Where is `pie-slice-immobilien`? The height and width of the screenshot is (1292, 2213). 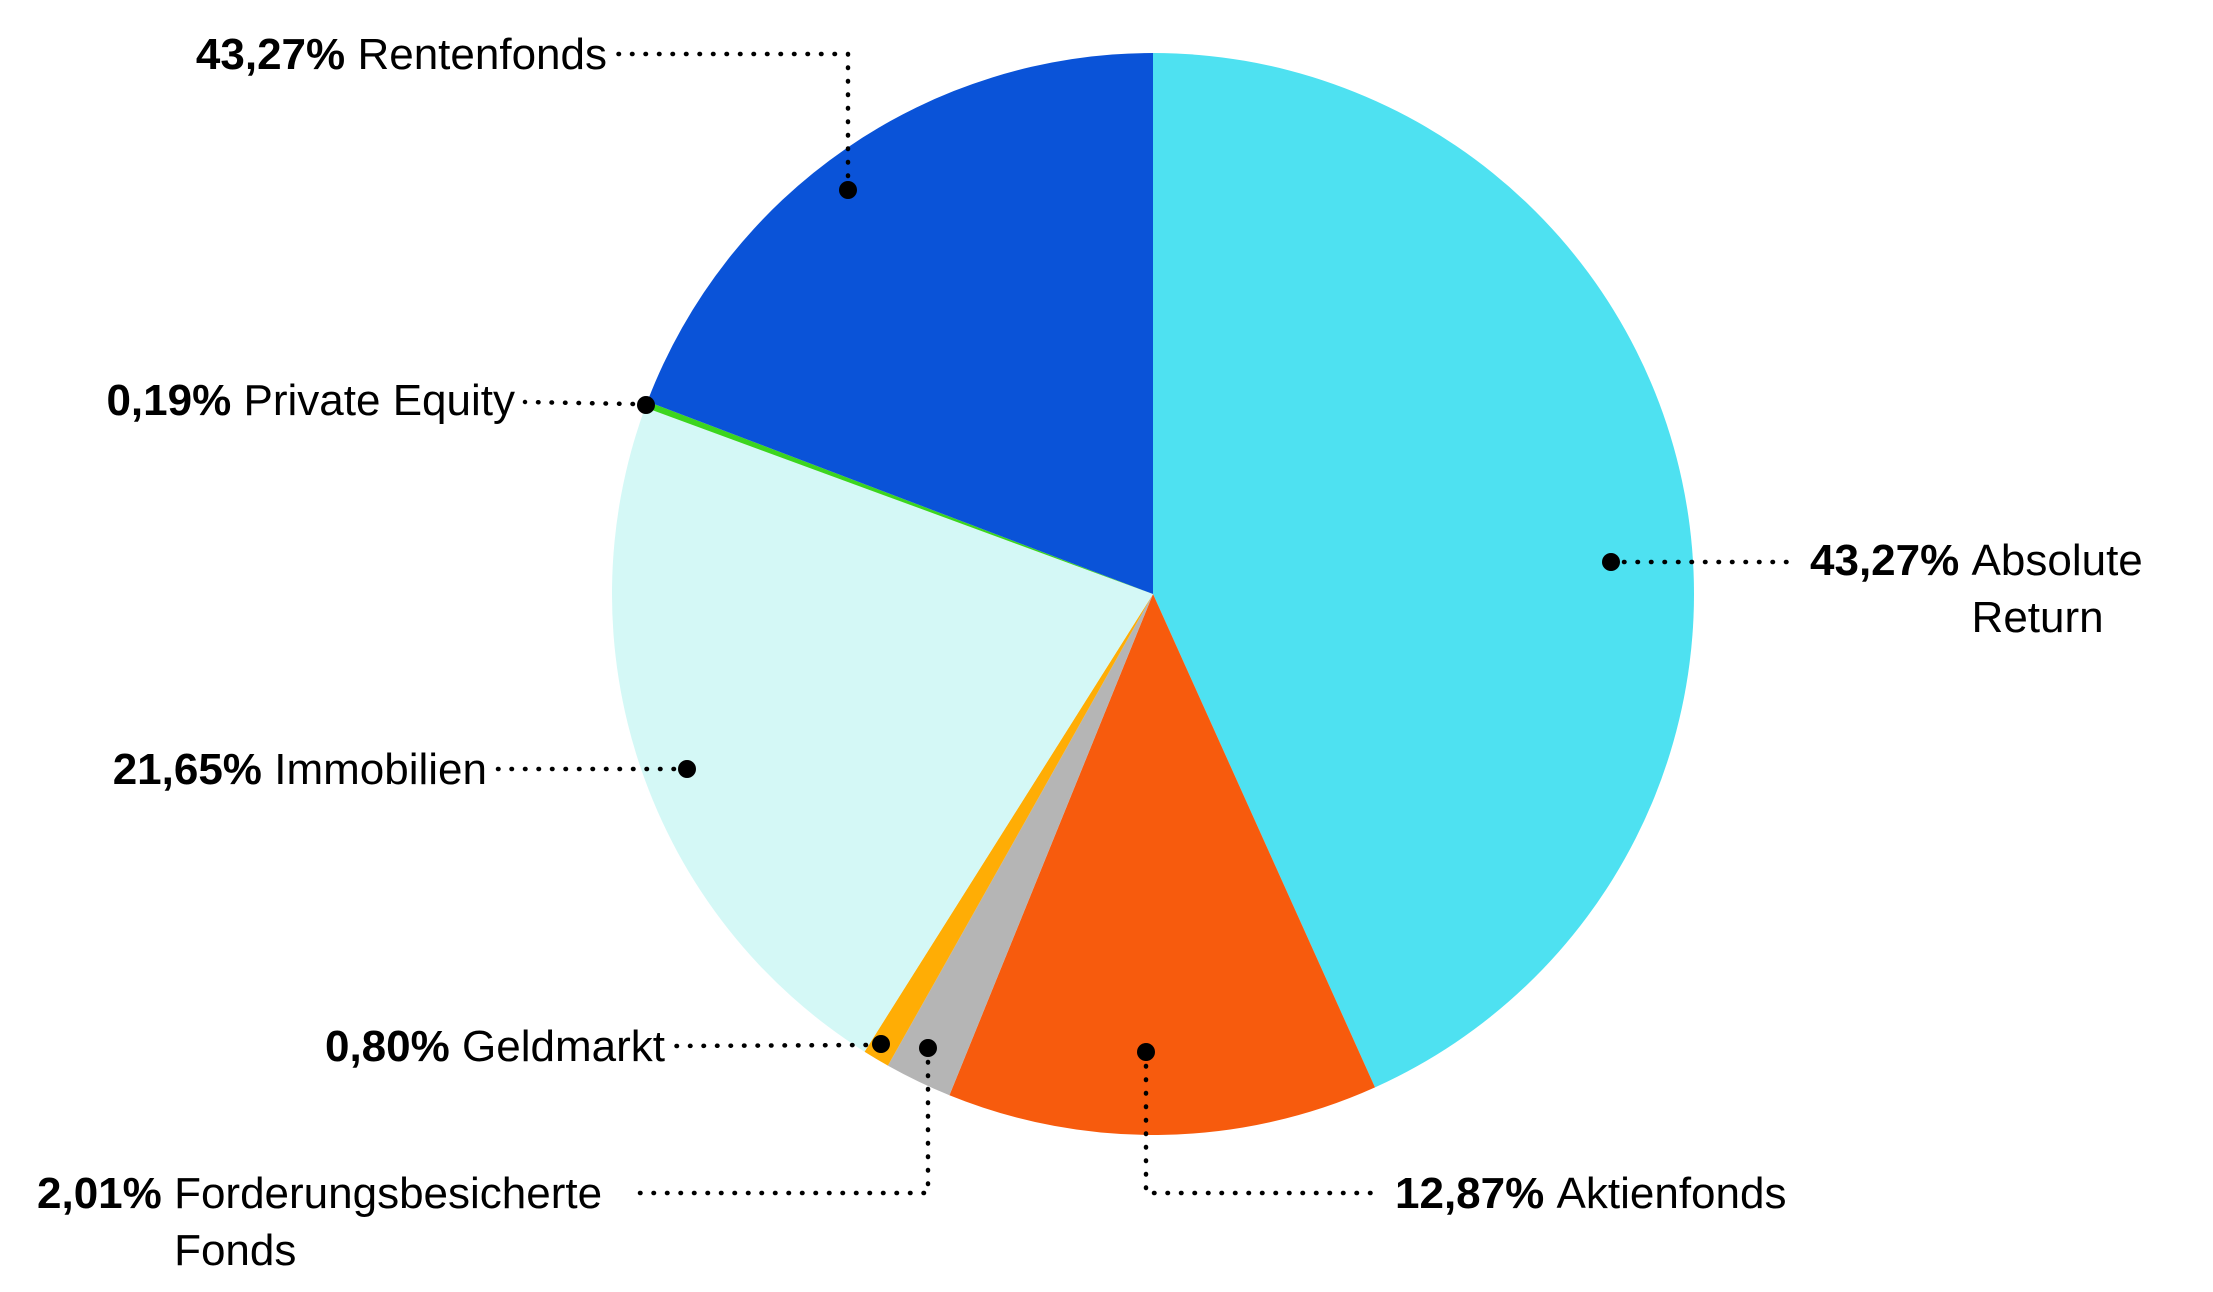 pie-slice-immobilien is located at coordinates (882, 729).